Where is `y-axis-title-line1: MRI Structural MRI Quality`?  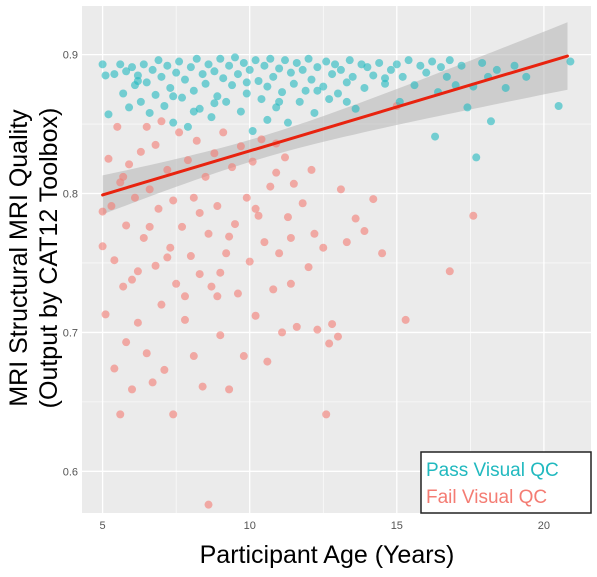
y-axis-title-line1: MRI Structural MRI Quality is located at coordinates (19, 258).